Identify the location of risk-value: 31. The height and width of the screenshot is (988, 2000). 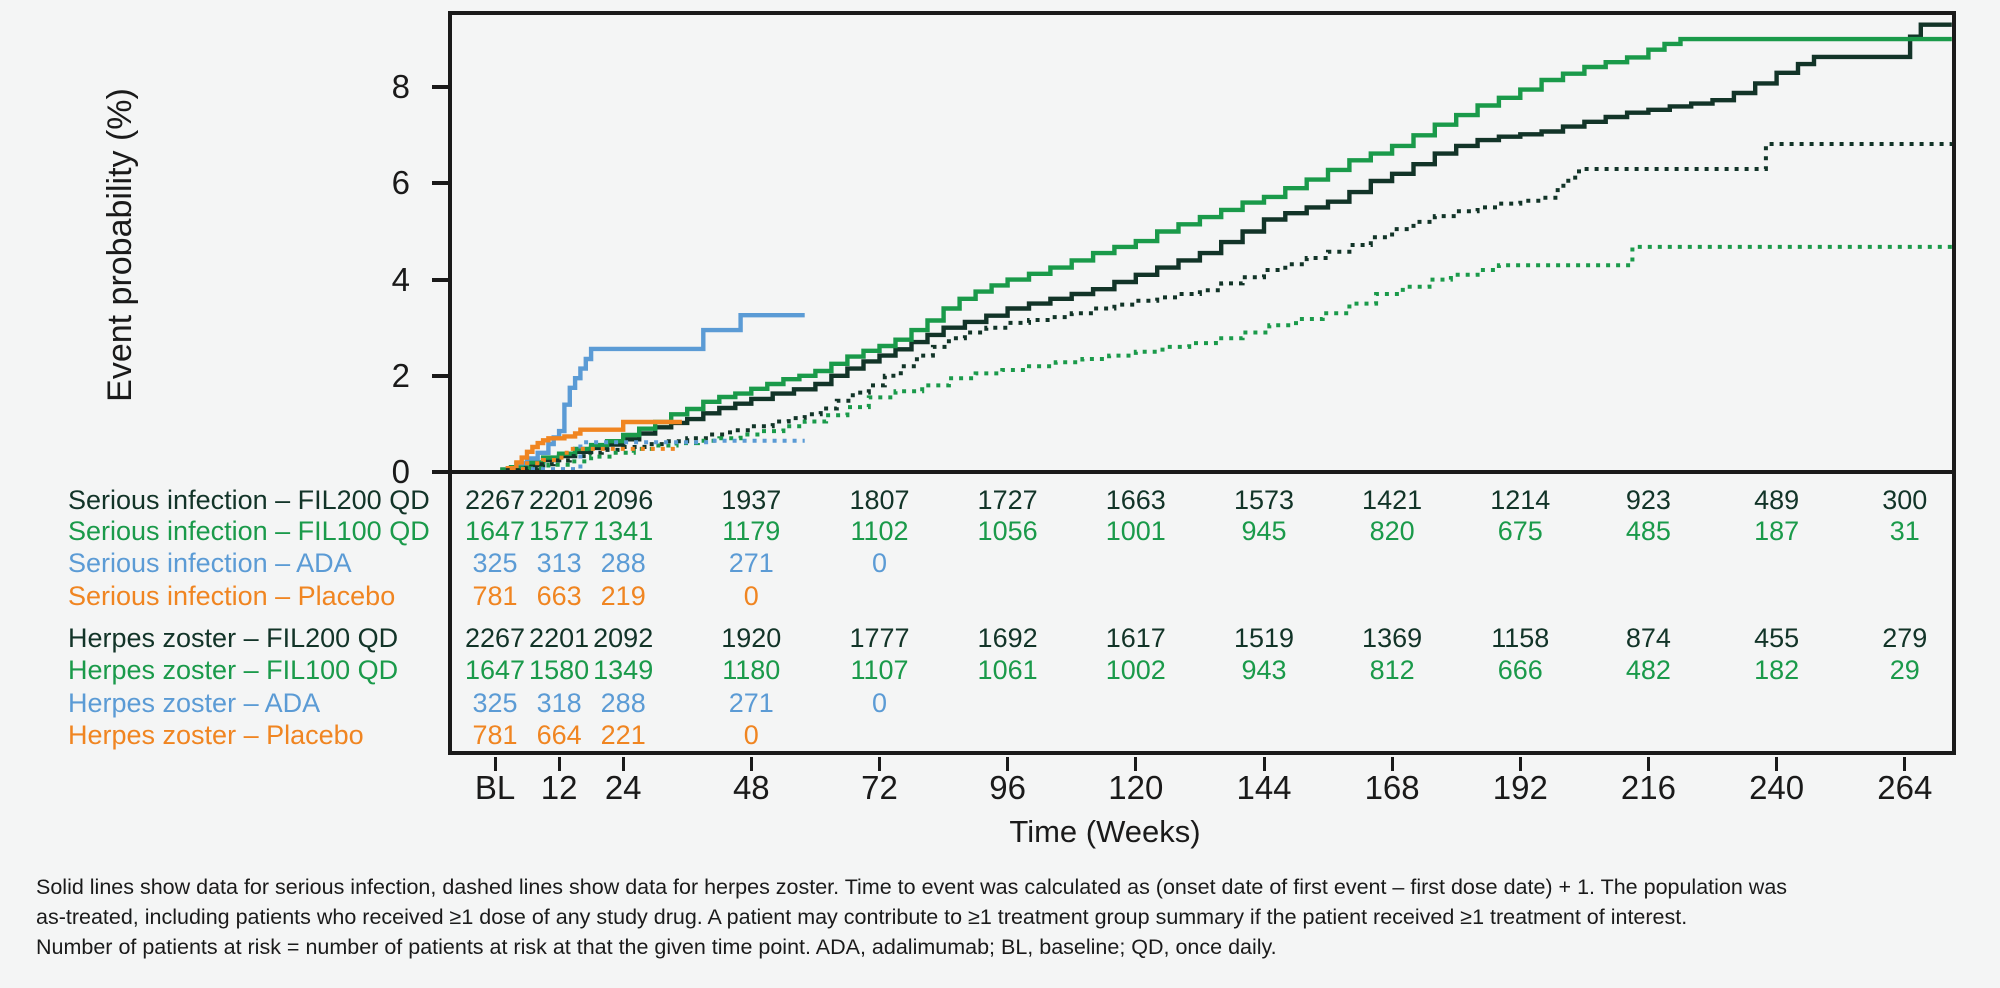
(1904, 531).